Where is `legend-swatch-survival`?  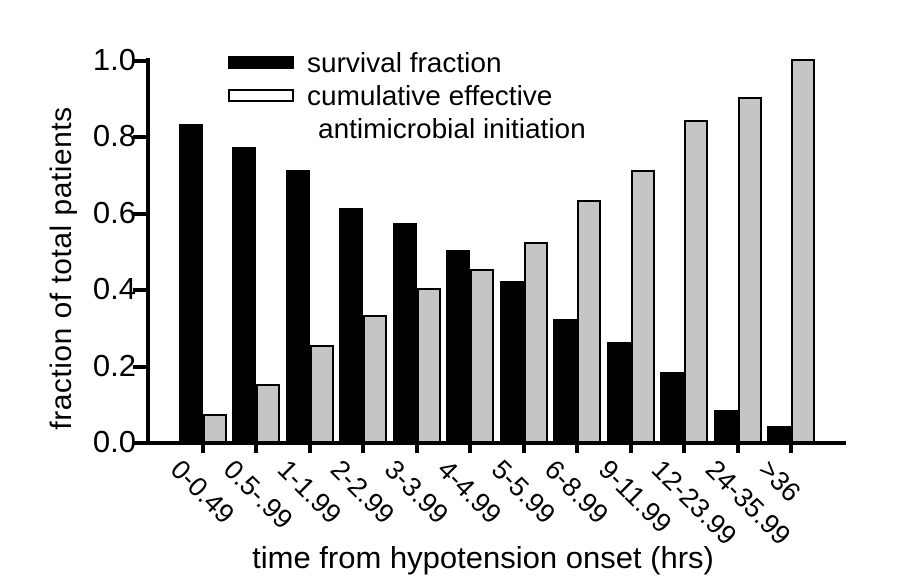 legend-swatch-survival is located at coordinates (261, 62).